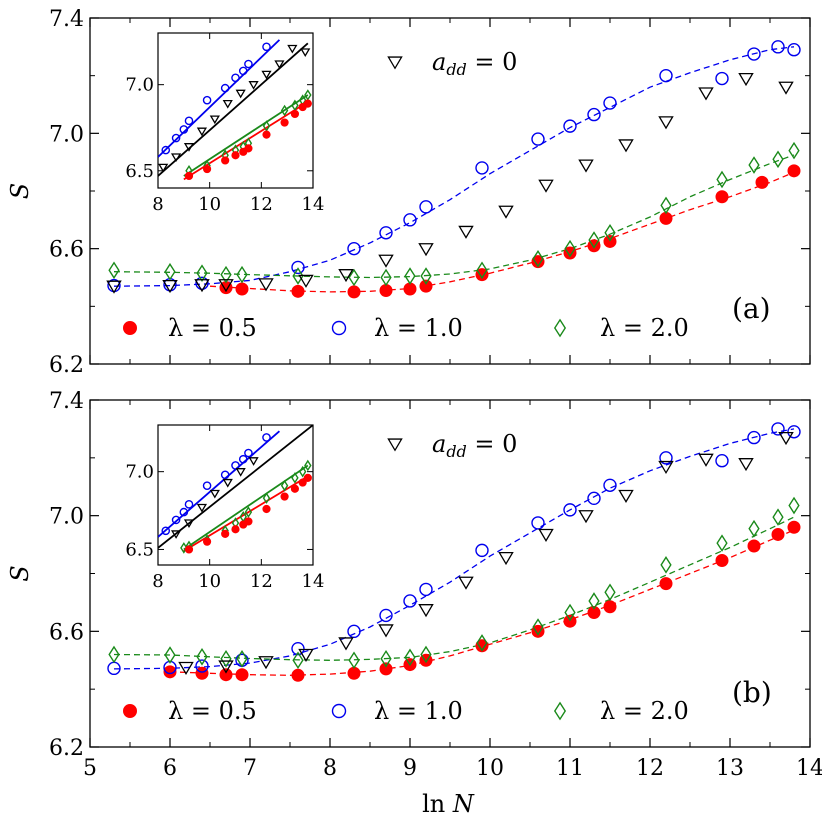  What do you see at coordinates (66, 632) in the screenshot?
I see `y-tick-label: 6.6` at bounding box center [66, 632].